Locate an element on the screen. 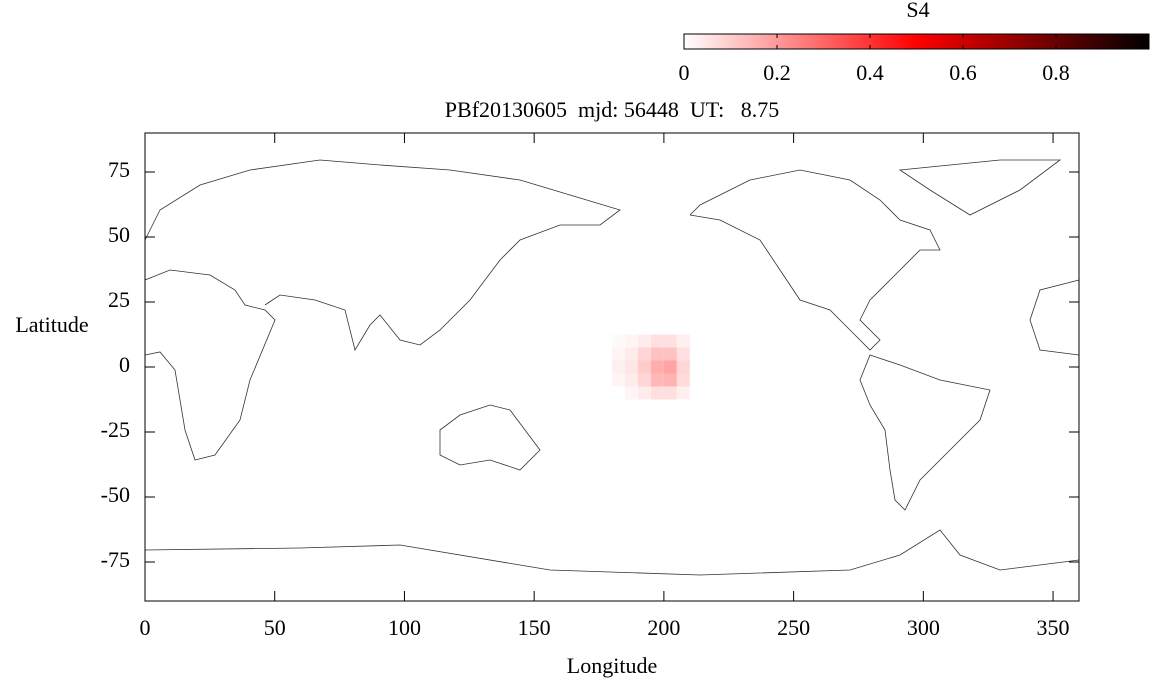  y-tick-label: 50 is located at coordinates (119, 234).